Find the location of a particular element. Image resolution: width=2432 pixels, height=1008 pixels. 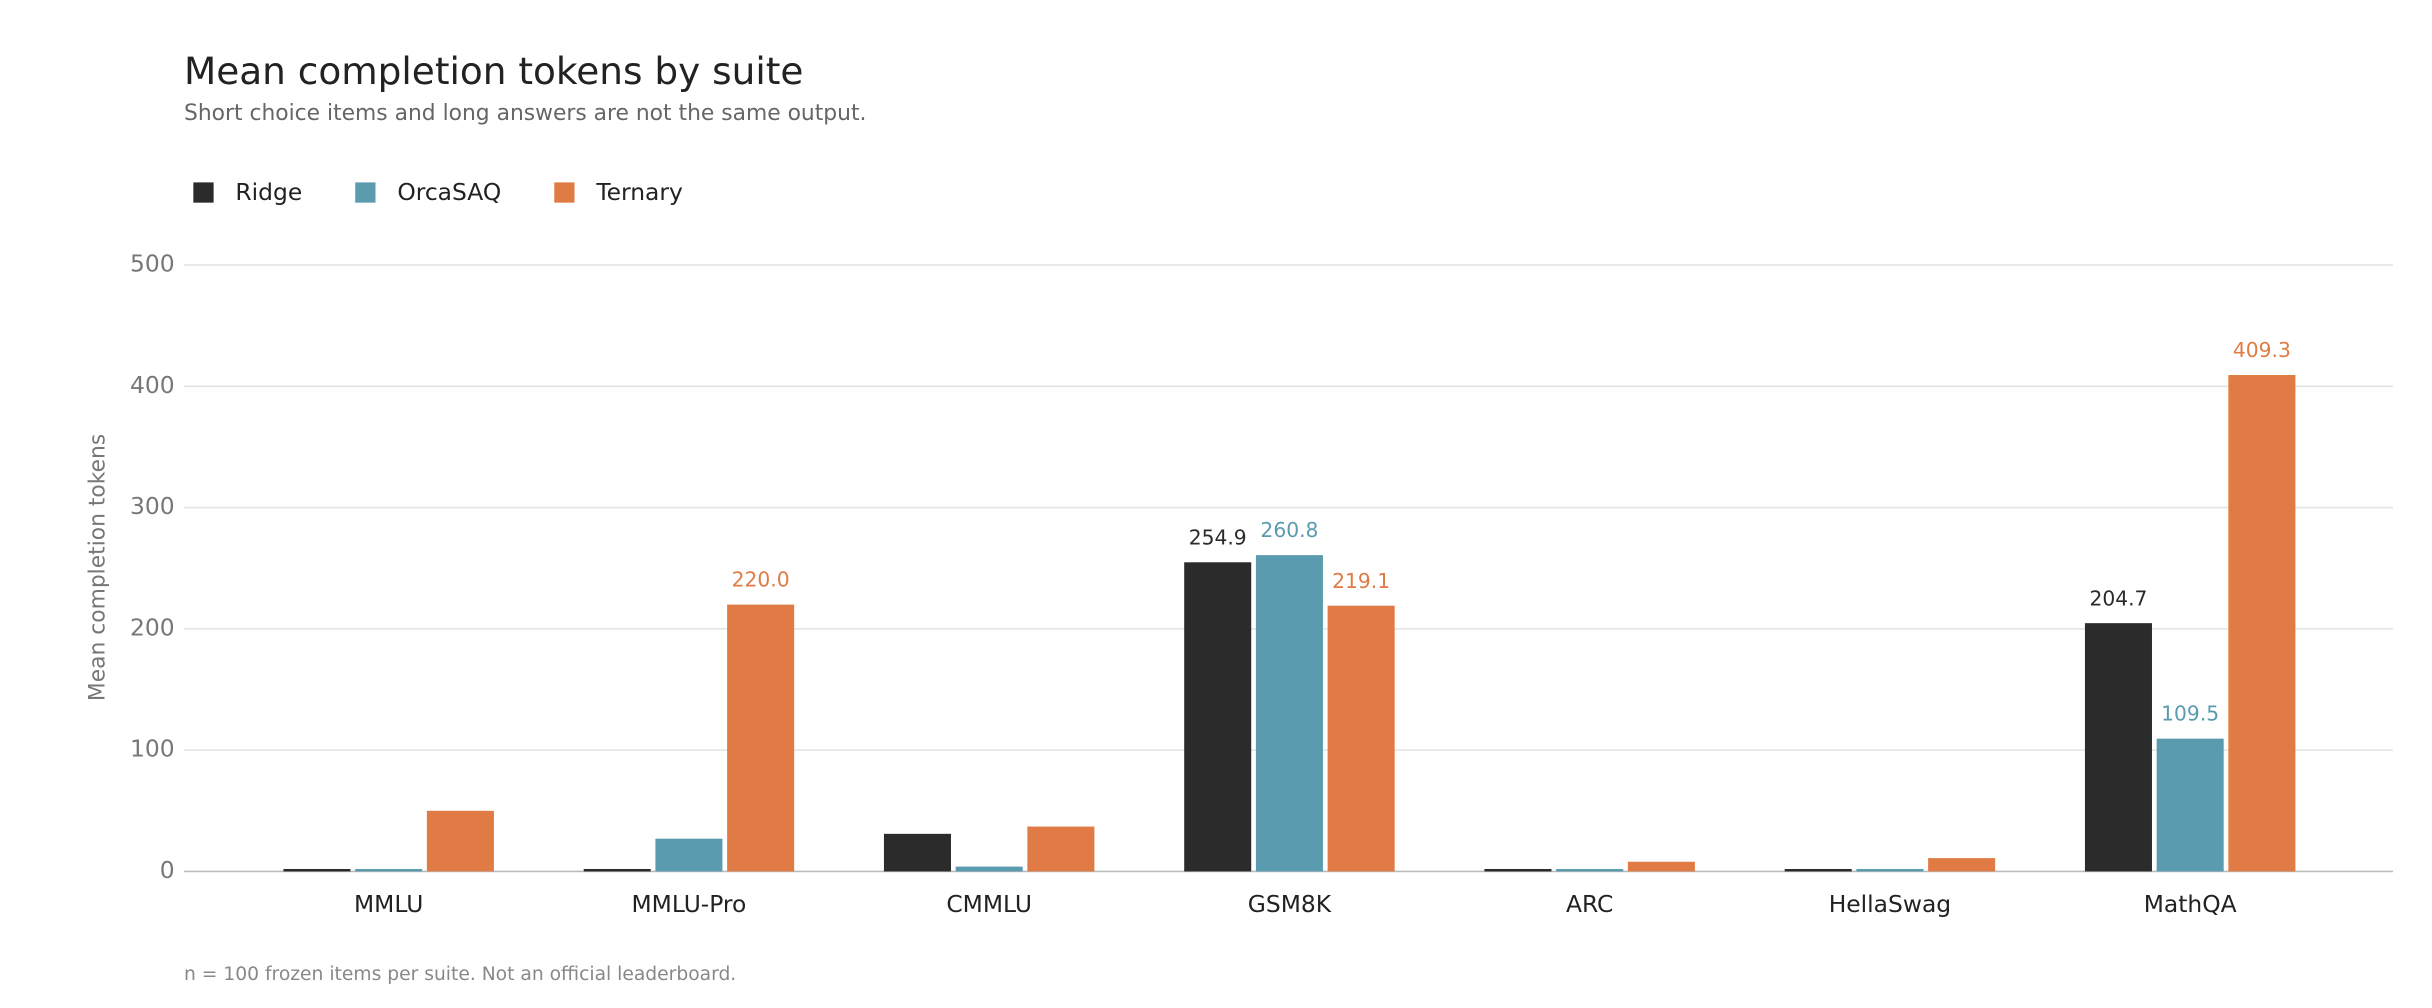

x-tick-label: MMLU is located at coordinates (388, 904).